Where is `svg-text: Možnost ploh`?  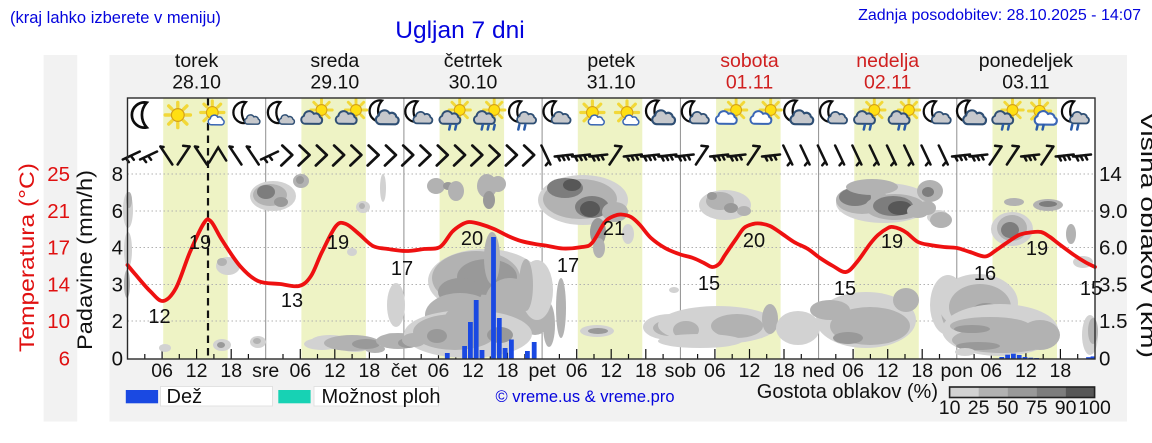 svg-text: Možnost ploh is located at coordinates (381, 397).